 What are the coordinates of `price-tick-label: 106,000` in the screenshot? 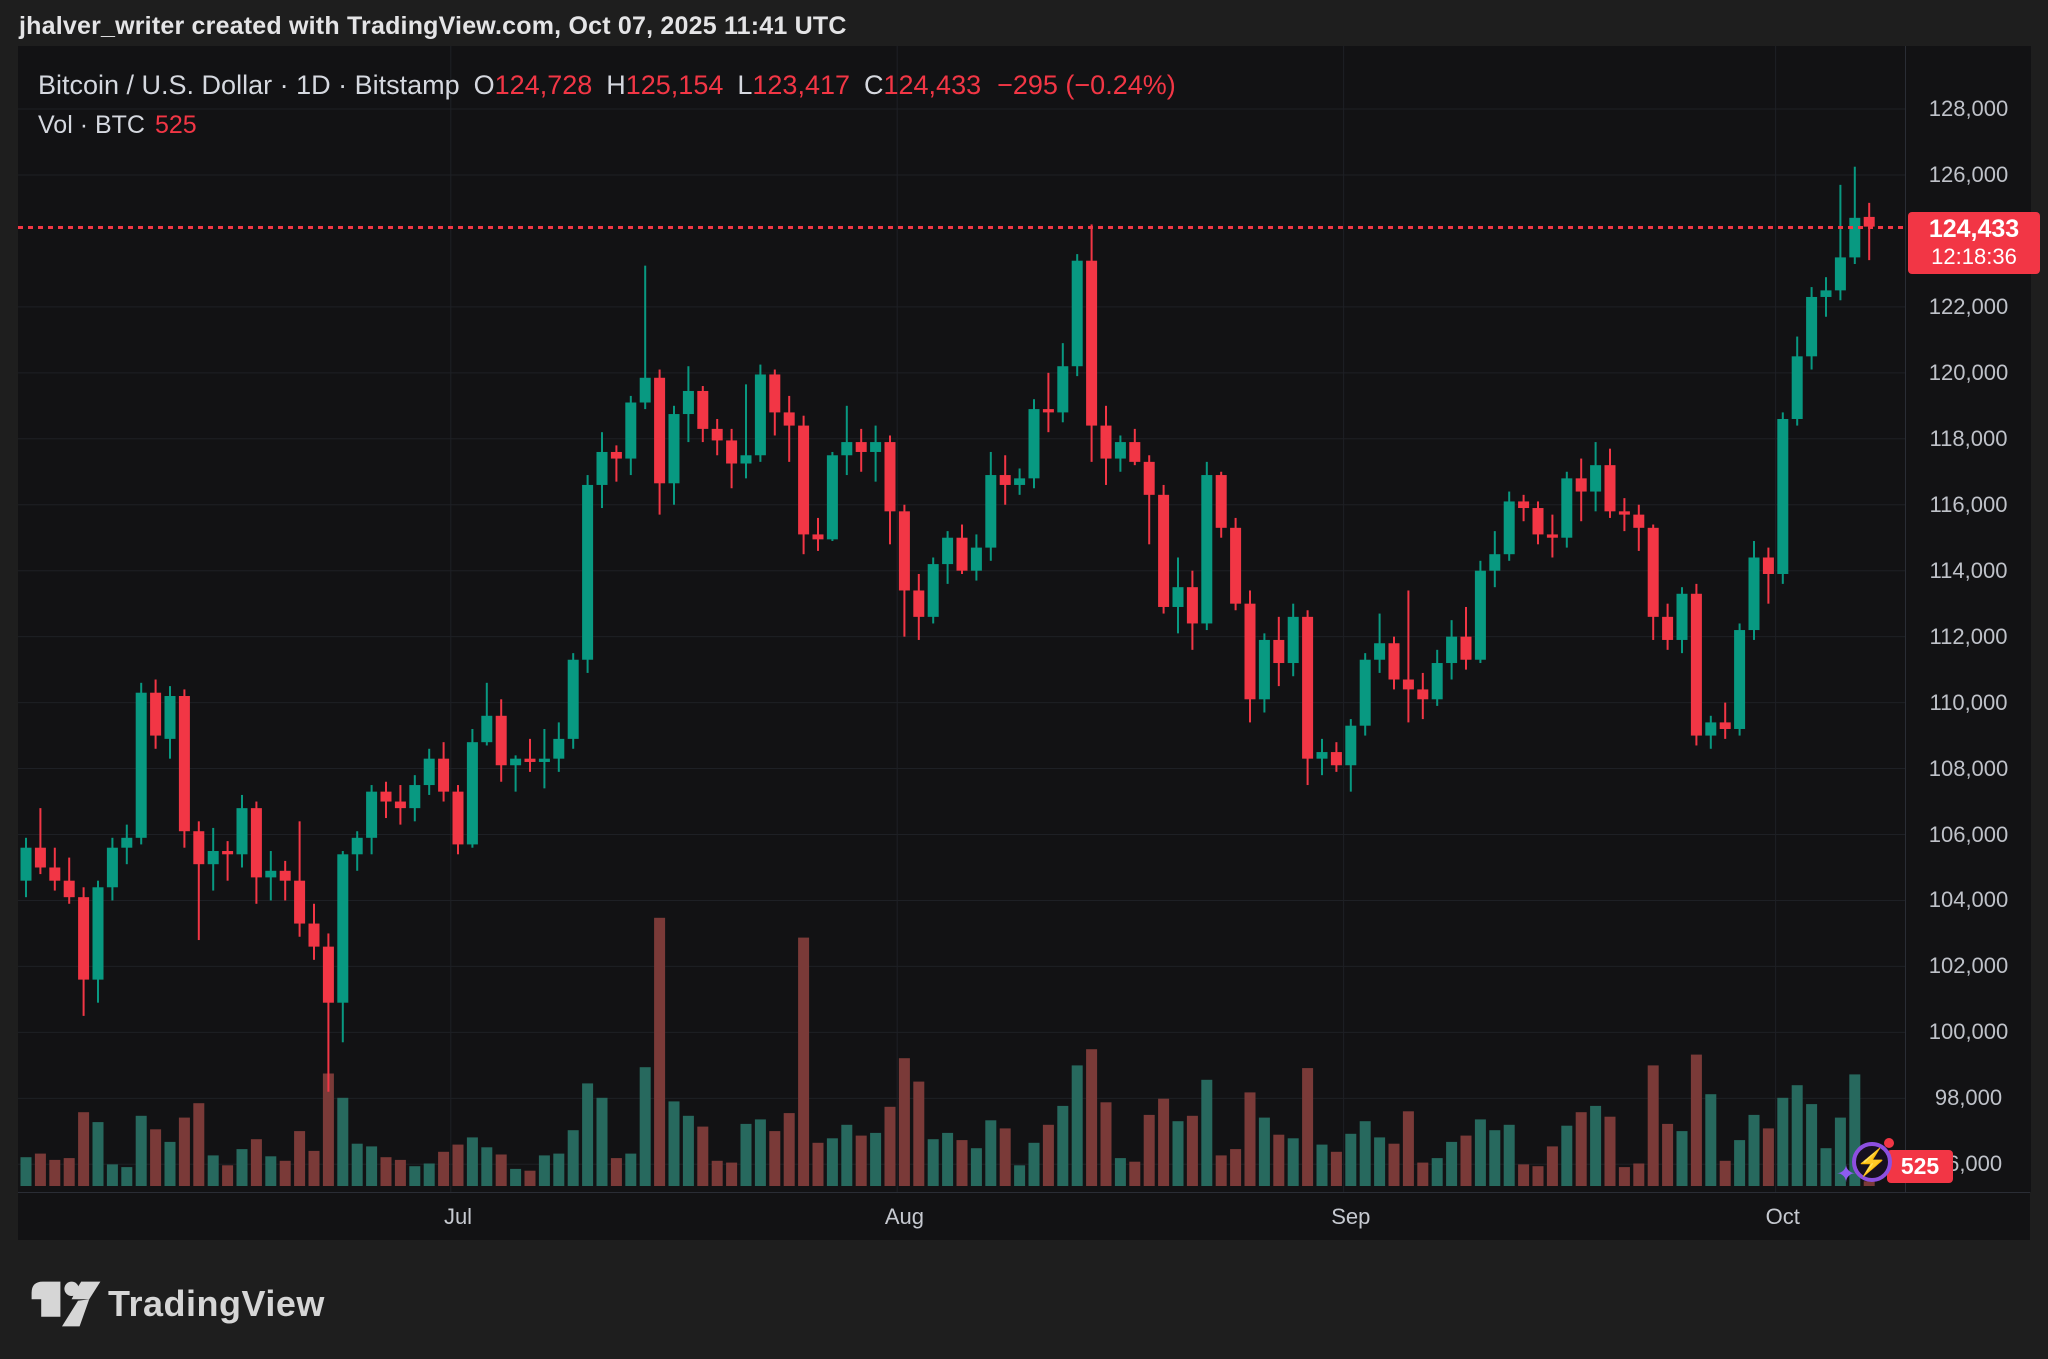 It's located at (1968, 834).